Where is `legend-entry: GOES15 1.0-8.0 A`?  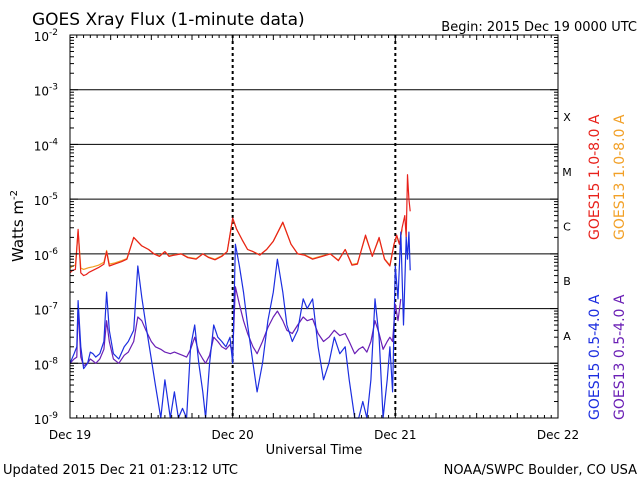 legend-entry: GOES15 1.0-8.0 A is located at coordinates (595, 177).